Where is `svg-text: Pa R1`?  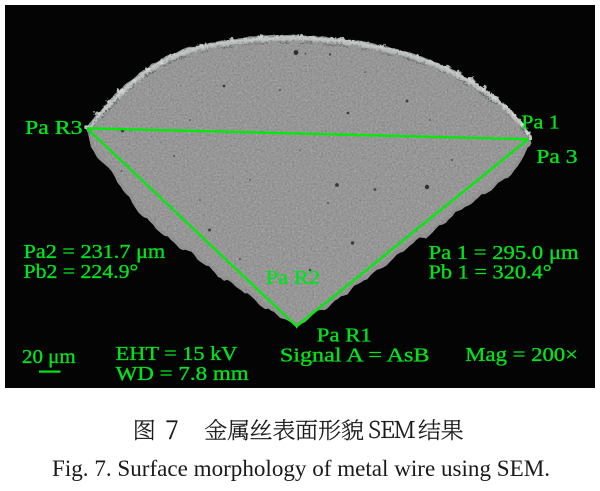 svg-text: Pa R1 is located at coordinates (344, 336).